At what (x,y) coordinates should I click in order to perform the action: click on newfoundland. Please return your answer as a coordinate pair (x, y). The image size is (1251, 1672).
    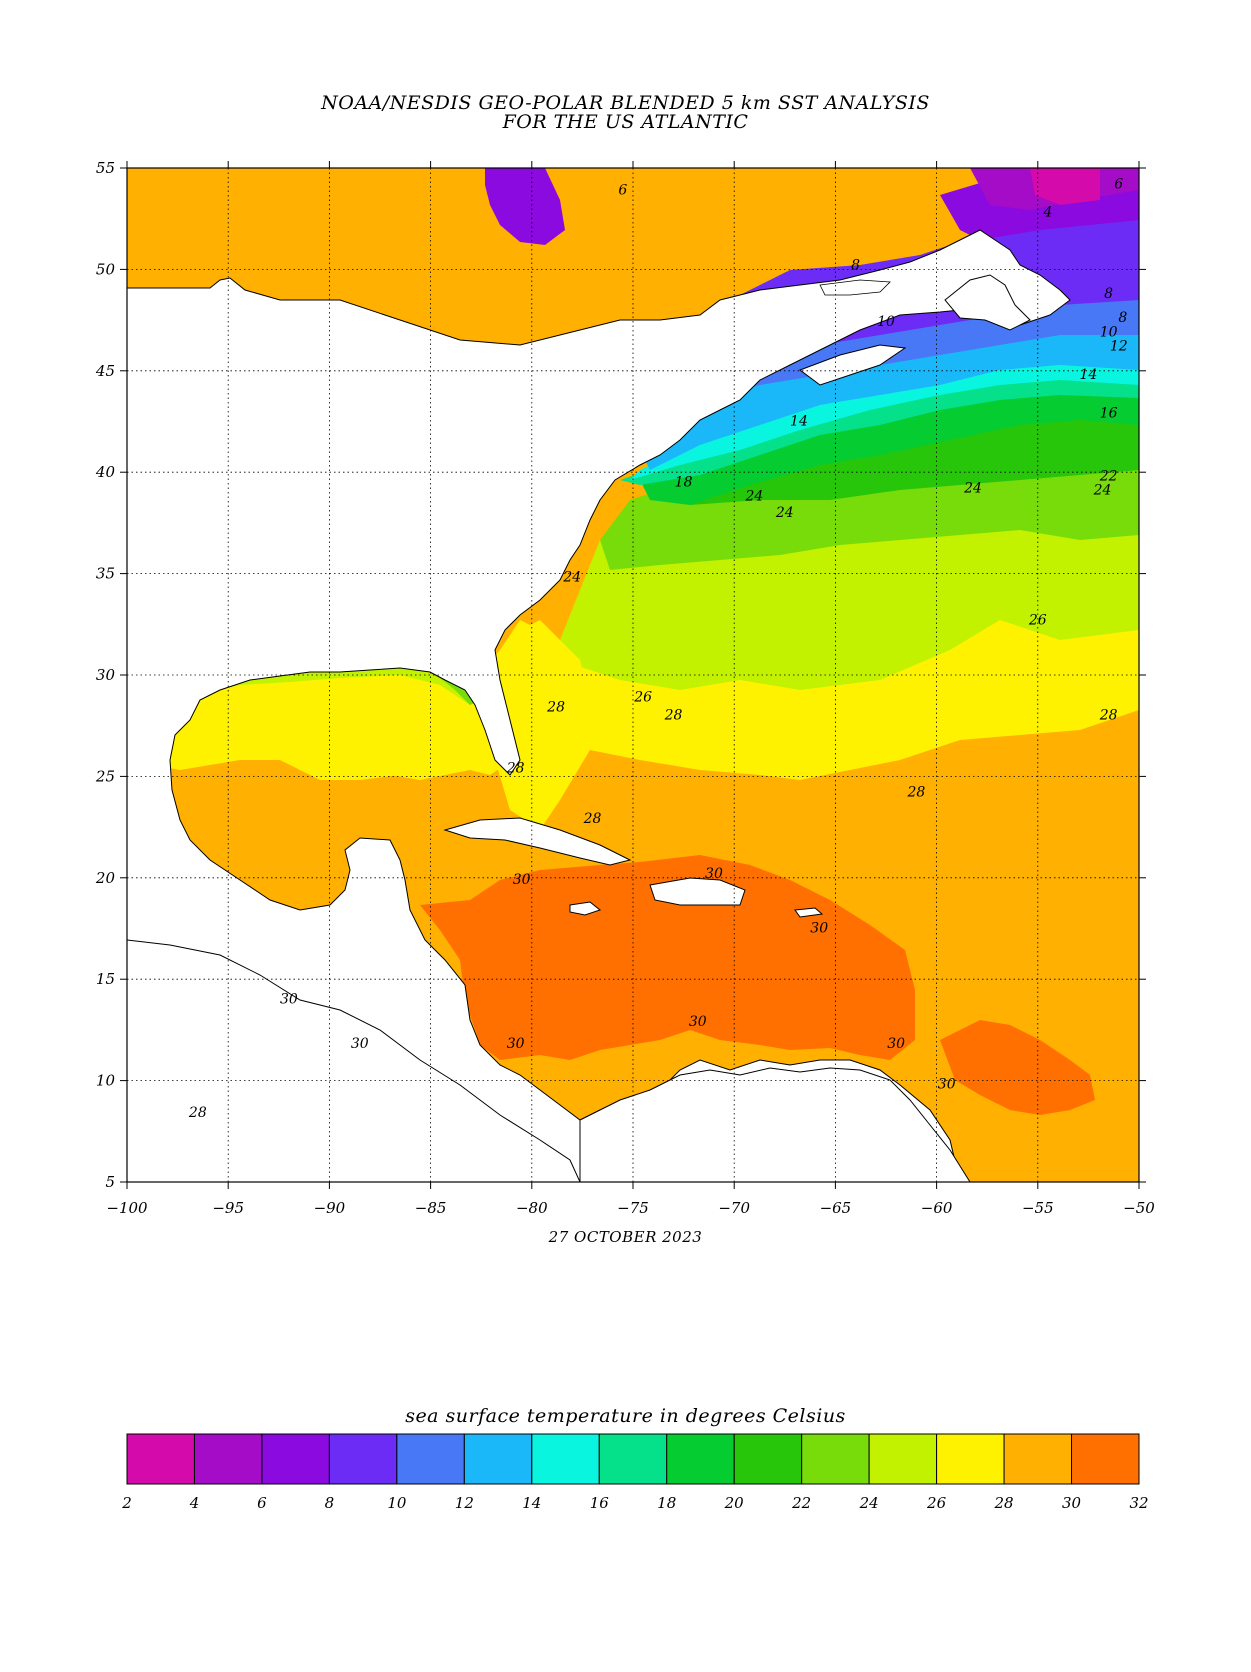
    Looking at the image, I should click on (987, 302).